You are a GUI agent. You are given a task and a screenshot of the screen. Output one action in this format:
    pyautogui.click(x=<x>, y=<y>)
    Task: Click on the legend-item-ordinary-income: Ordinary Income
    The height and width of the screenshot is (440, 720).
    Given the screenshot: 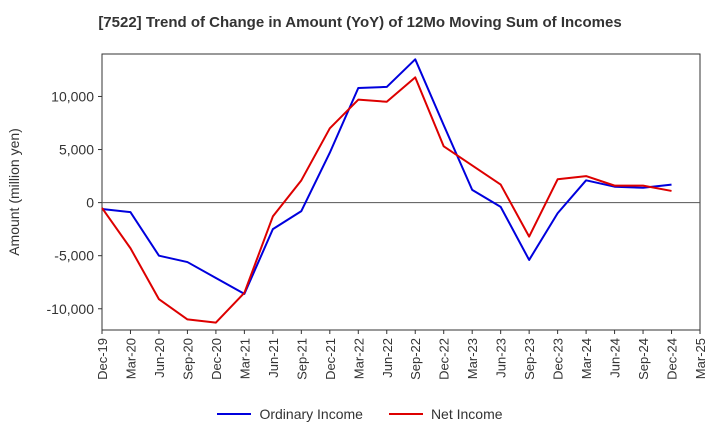 What is the action you would take?
    pyautogui.click(x=290, y=414)
    